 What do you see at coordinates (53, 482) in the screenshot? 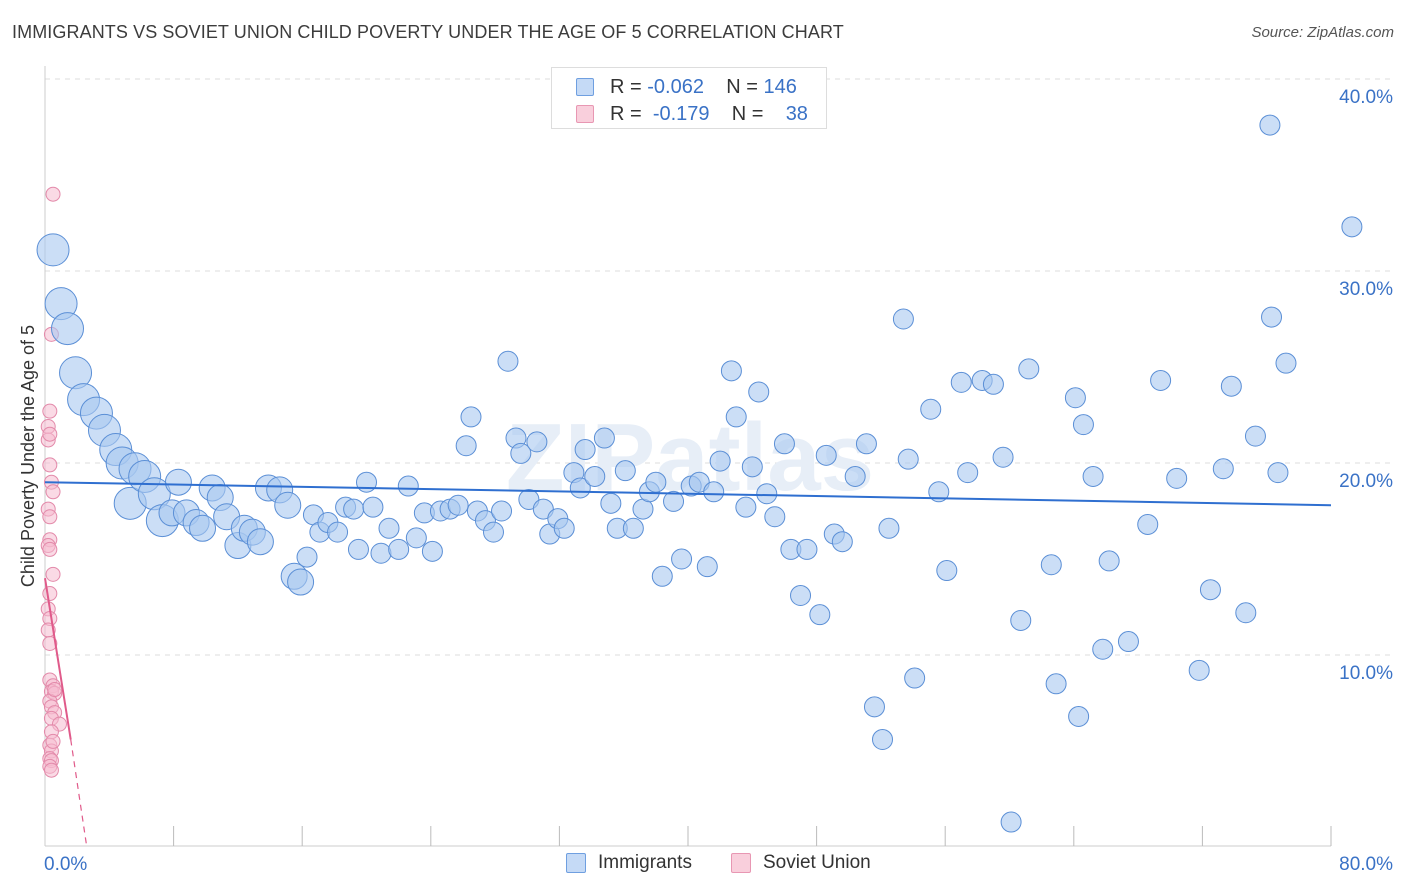
I see `soviet-union-series` at bounding box center [53, 482].